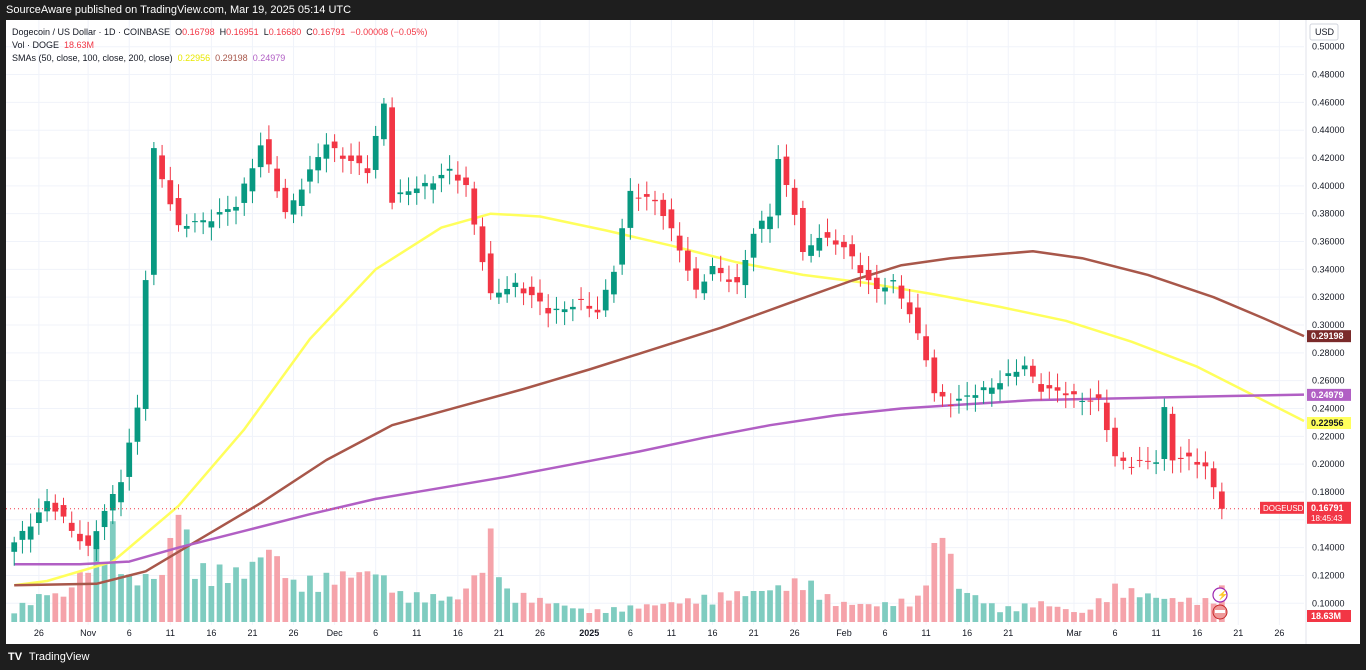 The image size is (1366, 670). I want to click on x-tick-label: 2025, so click(589, 633).